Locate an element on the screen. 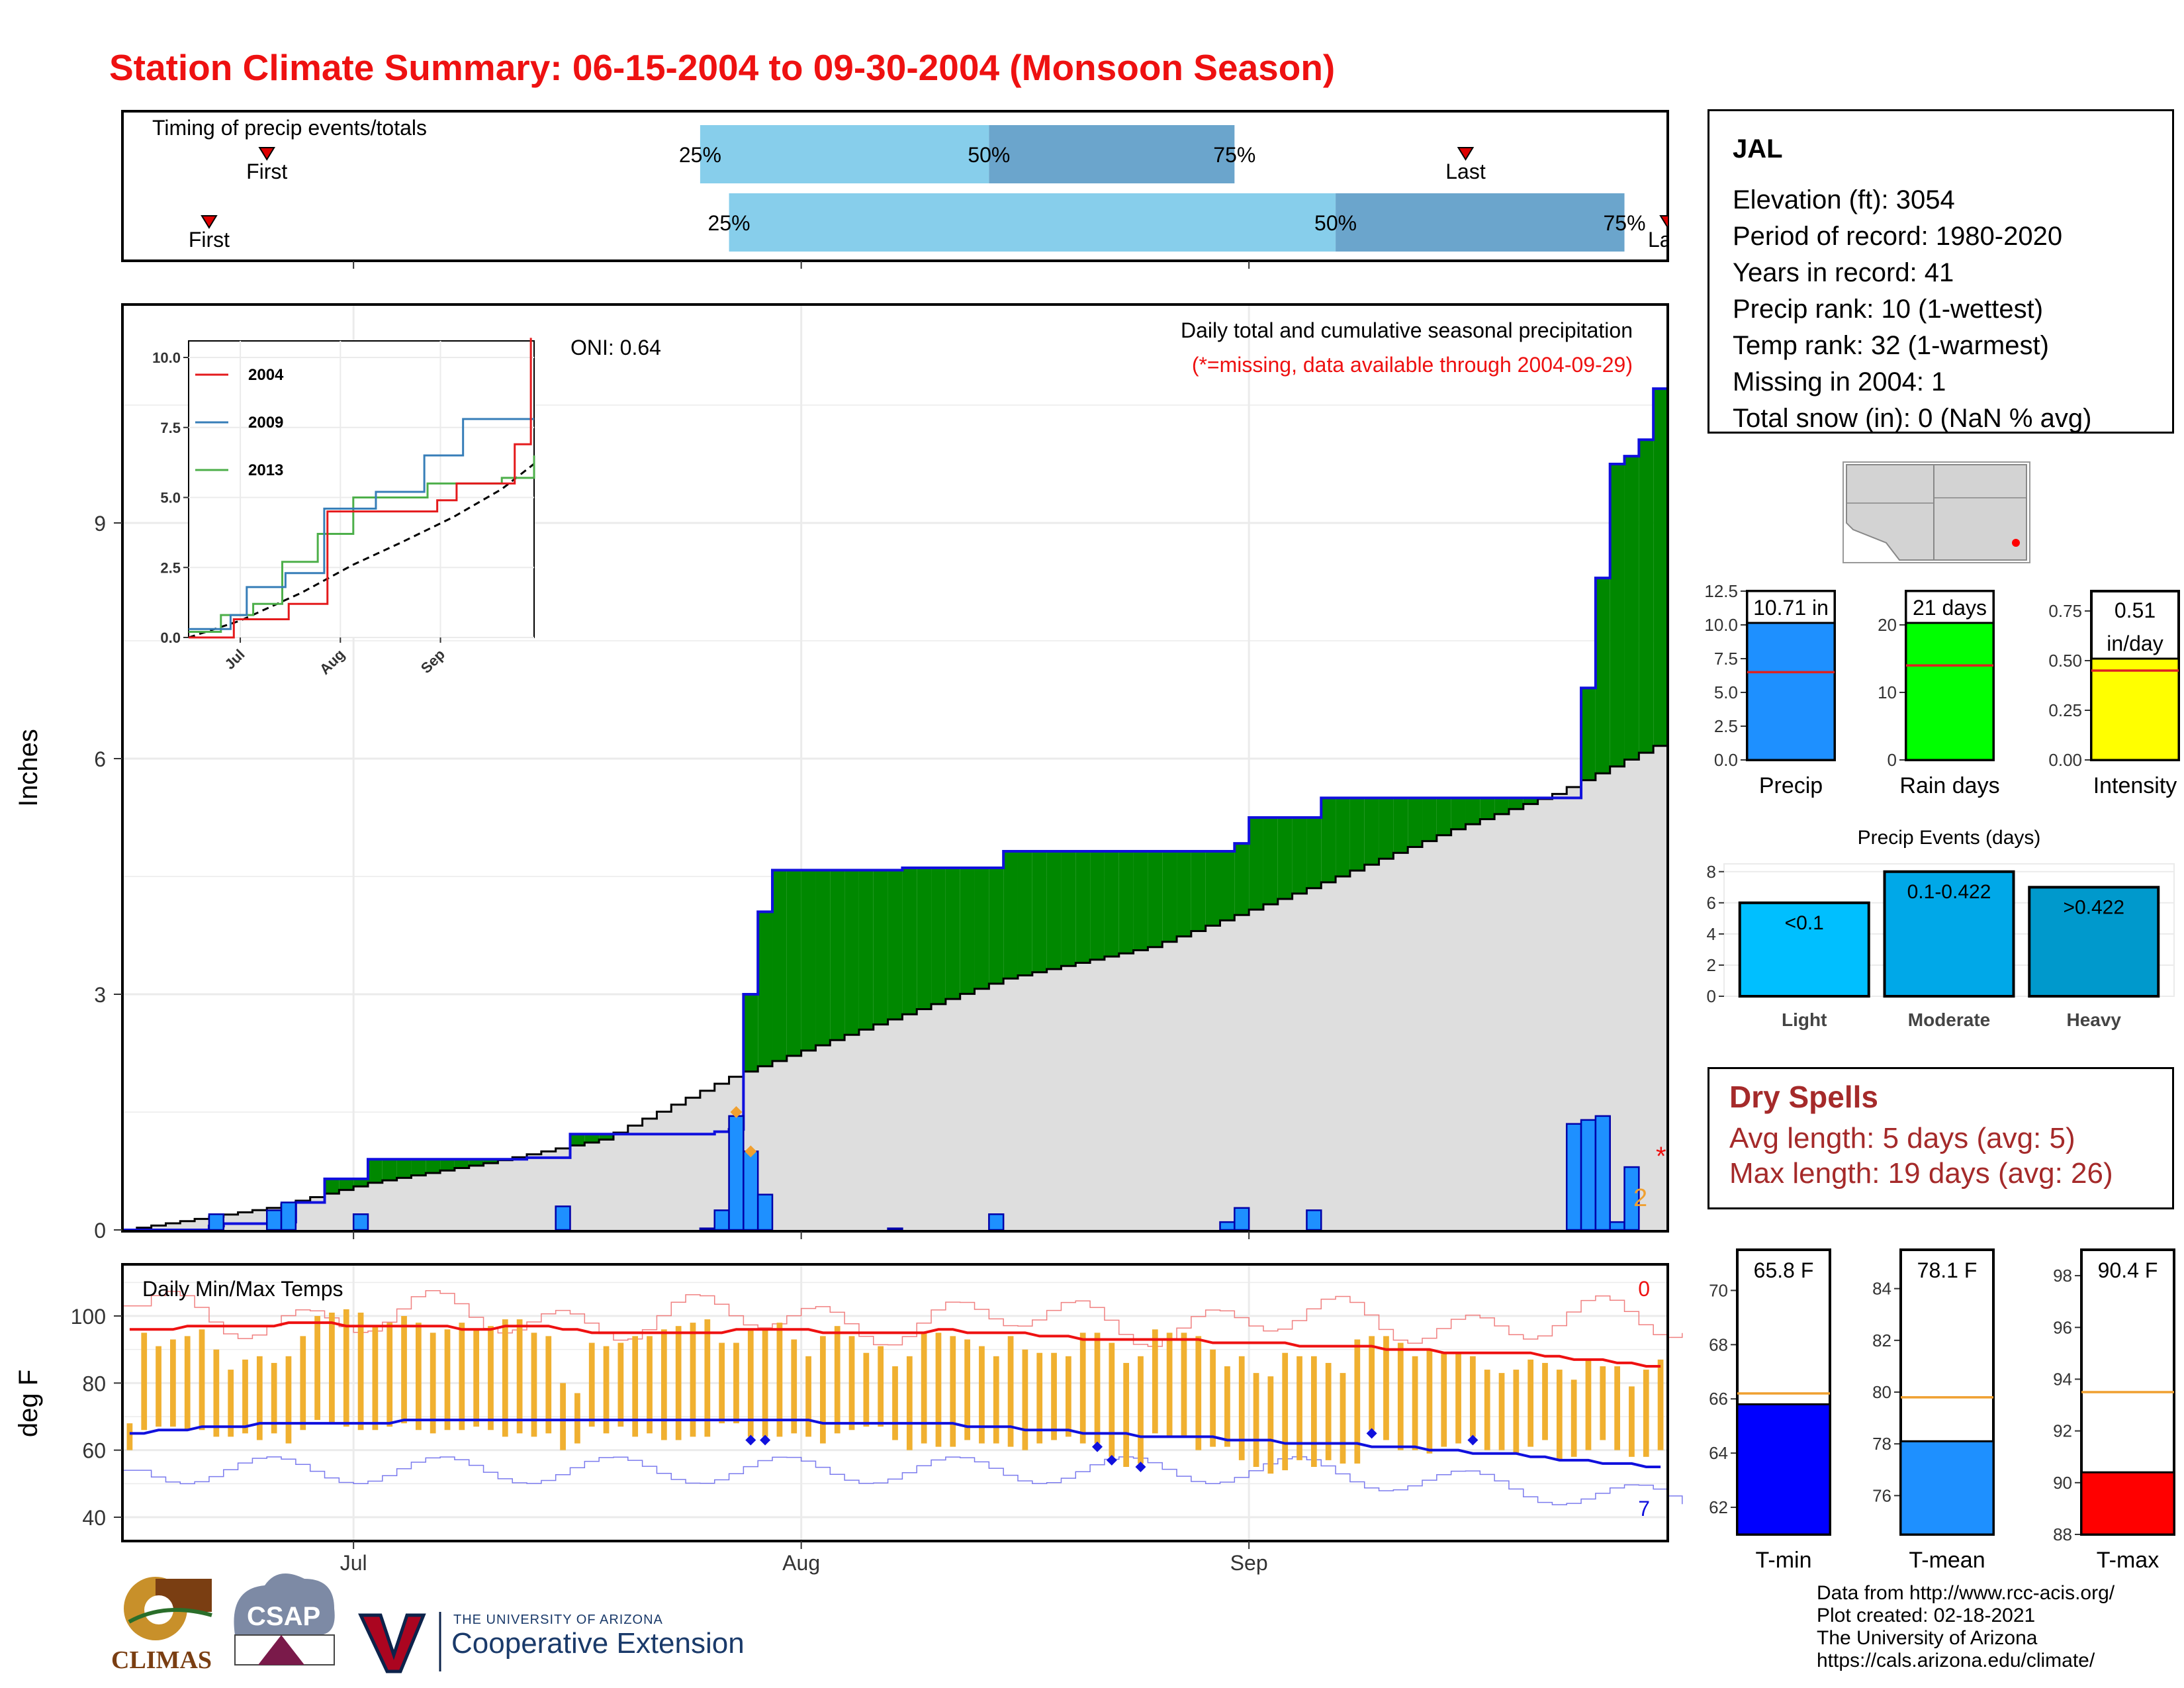 Image resolution: width=2184 pixels, height=1688 pixels. credit-url: https://cals.arizona.edu/climate/ is located at coordinates (1956, 1660).